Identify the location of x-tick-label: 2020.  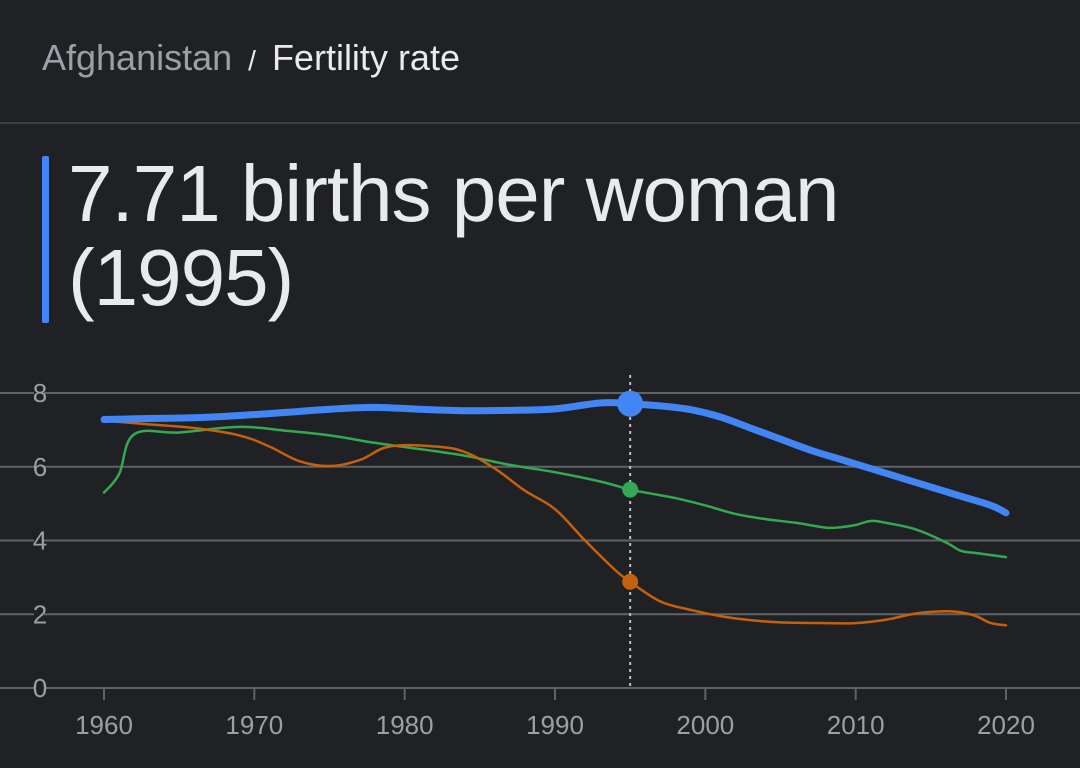
(1006, 725).